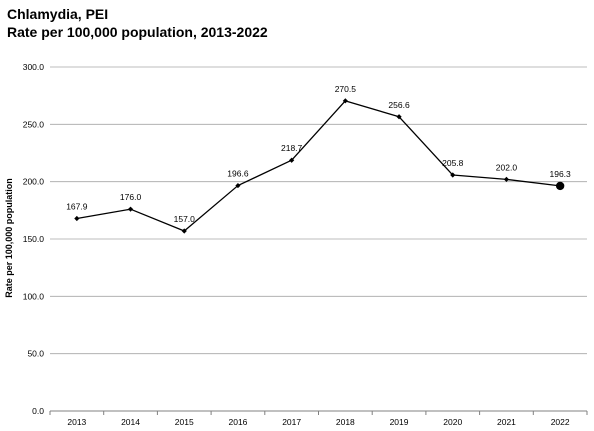 The image size is (594, 431). I want to click on x-tick-label: 2015, so click(184, 422).